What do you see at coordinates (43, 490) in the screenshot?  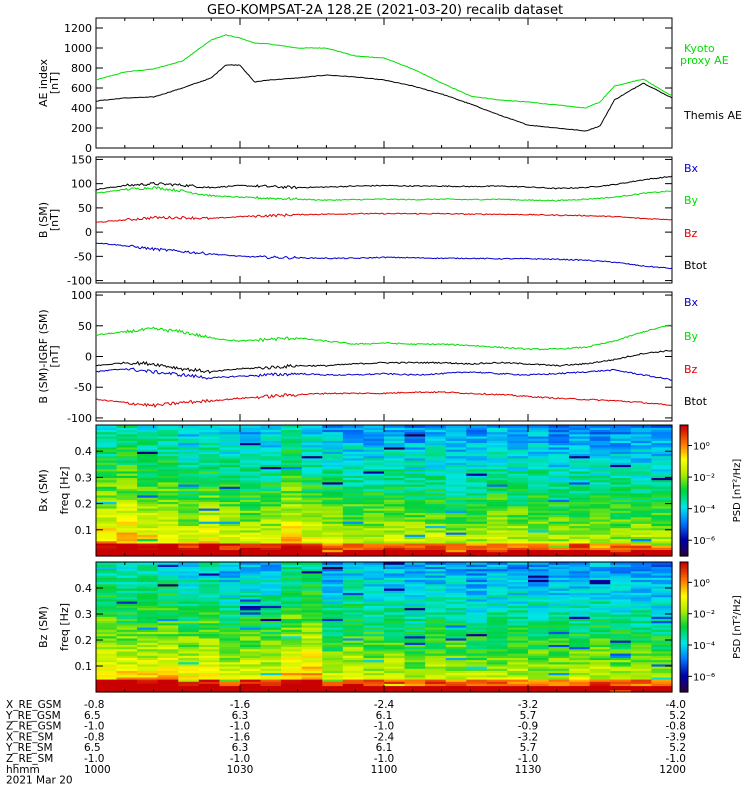 I see `y-axis-label: Bx (SM)` at bounding box center [43, 490].